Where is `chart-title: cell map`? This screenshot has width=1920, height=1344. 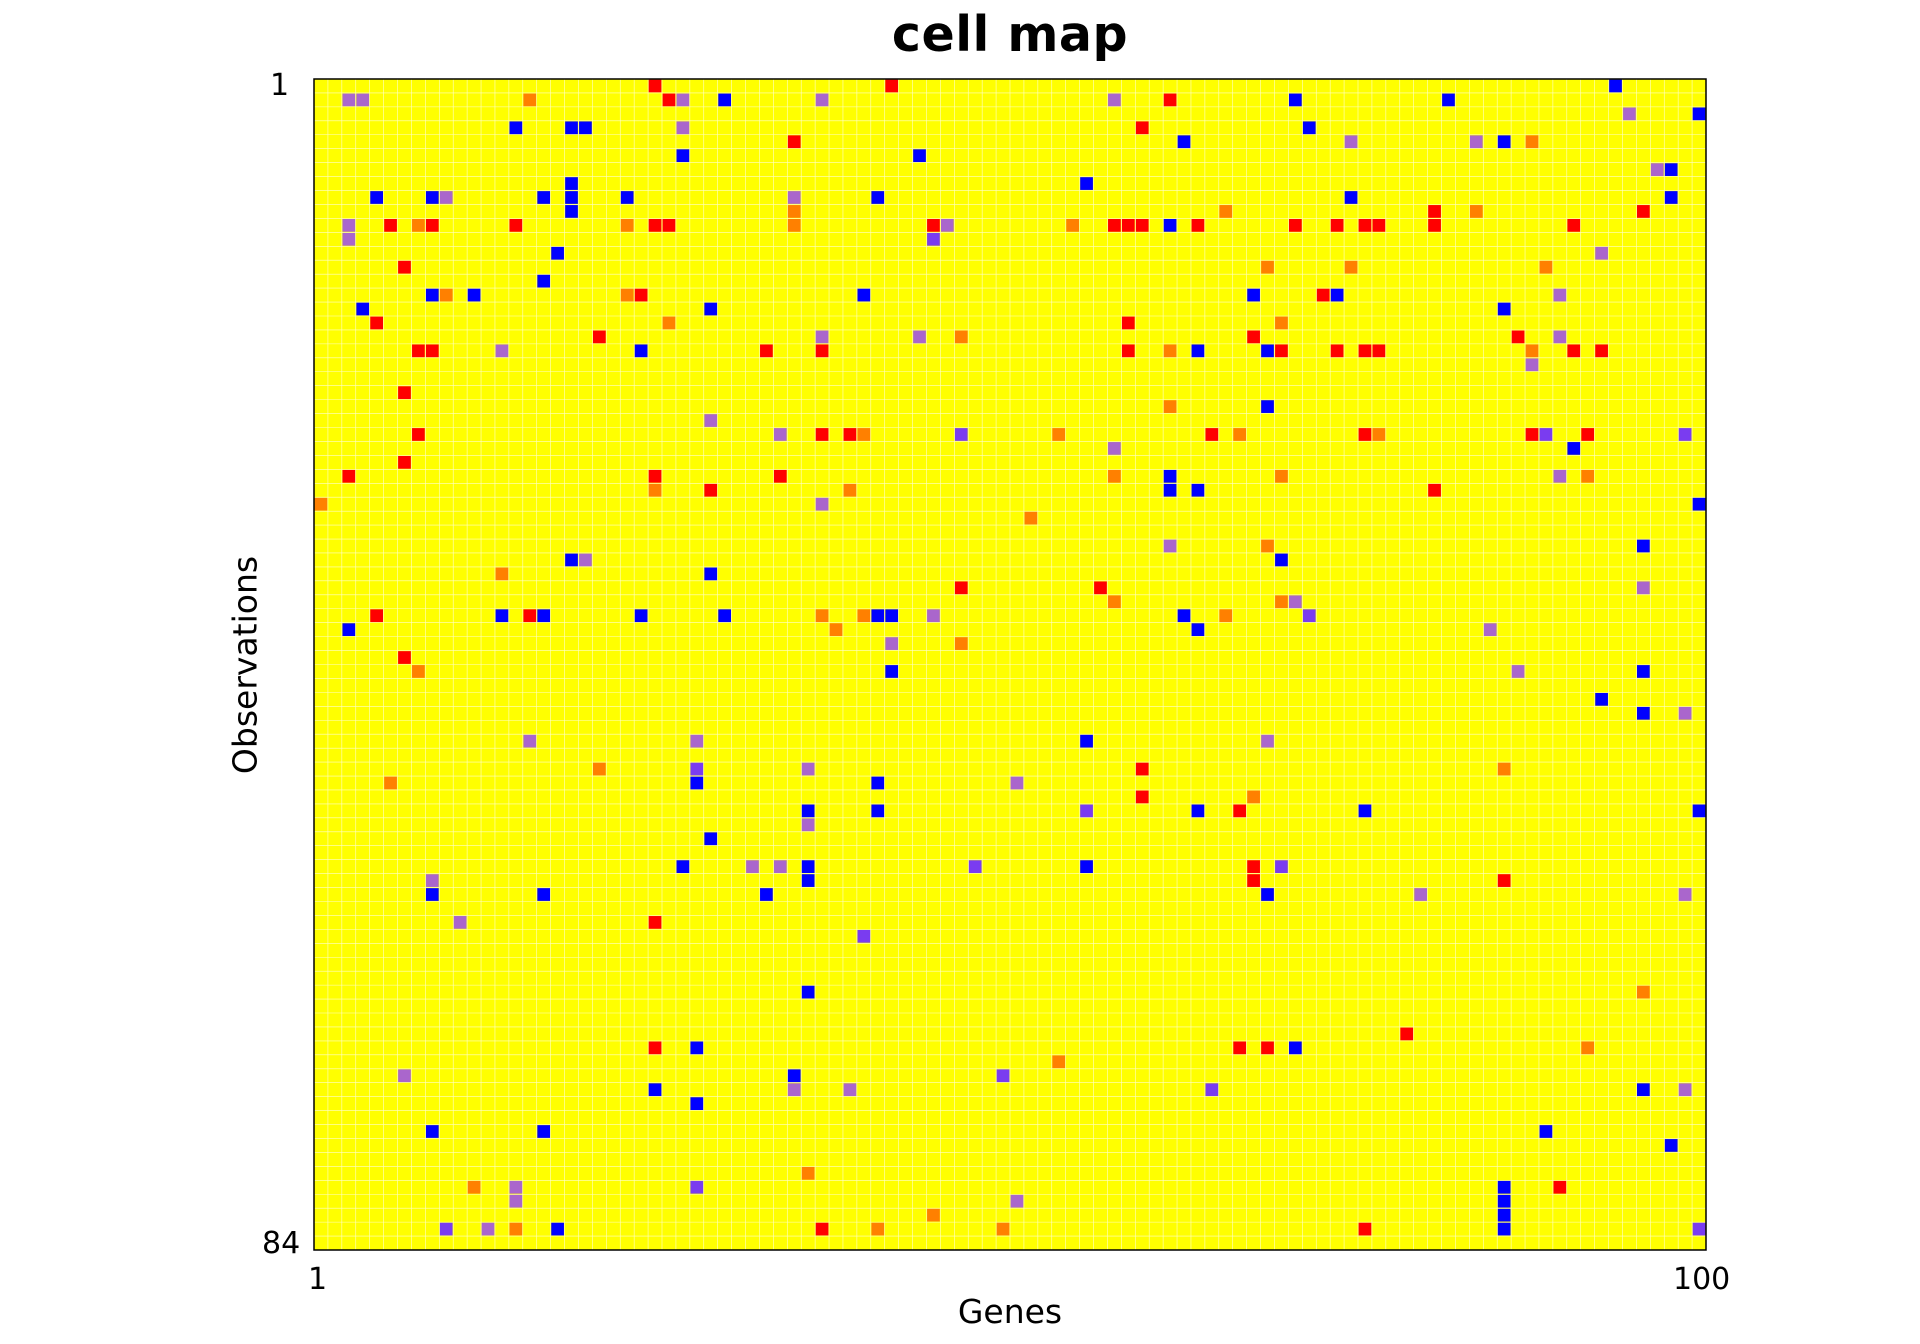
chart-title: cell map is located at coordinates (1010, 34).